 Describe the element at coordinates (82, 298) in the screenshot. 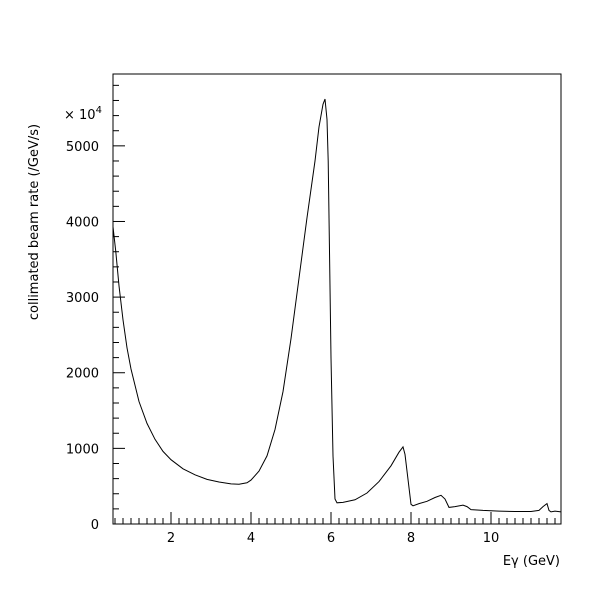

I see `y-tick-label: 3000` at that location.